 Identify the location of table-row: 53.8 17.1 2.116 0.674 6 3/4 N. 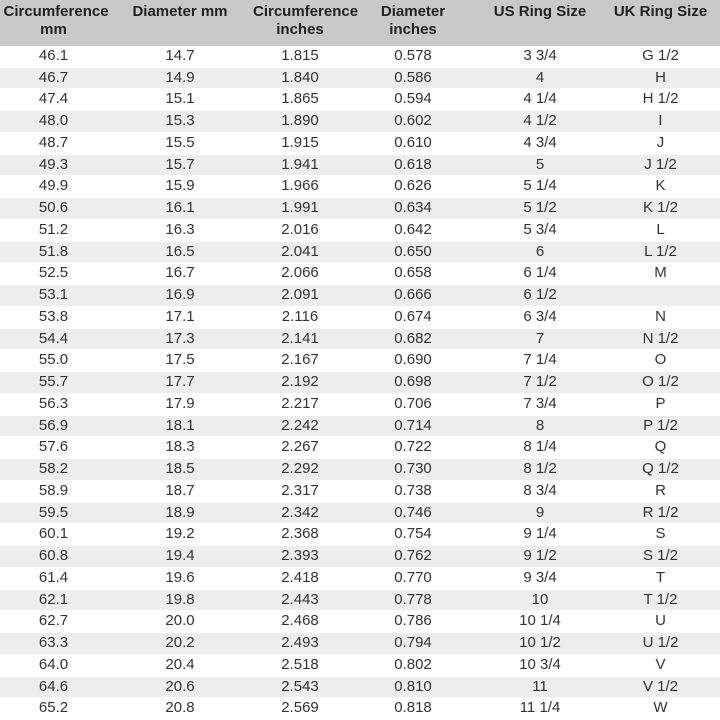
(360, 318).